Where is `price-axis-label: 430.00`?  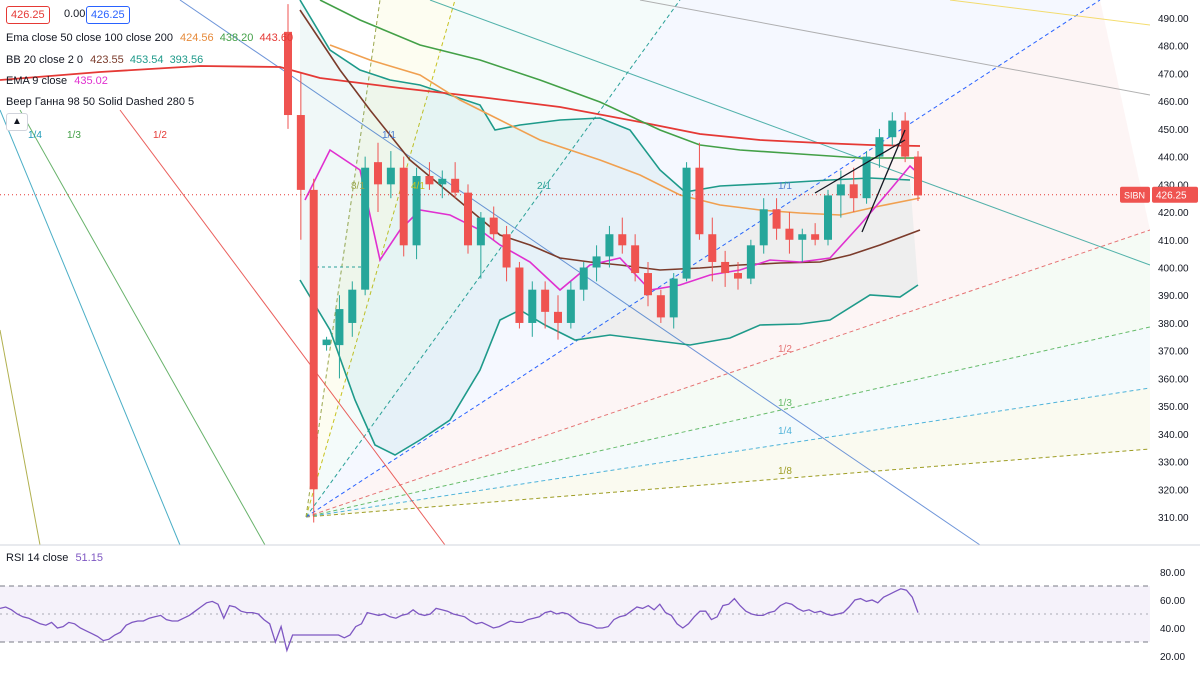 price-axis-label: 430.00 is located at coordinates (1173, 185).